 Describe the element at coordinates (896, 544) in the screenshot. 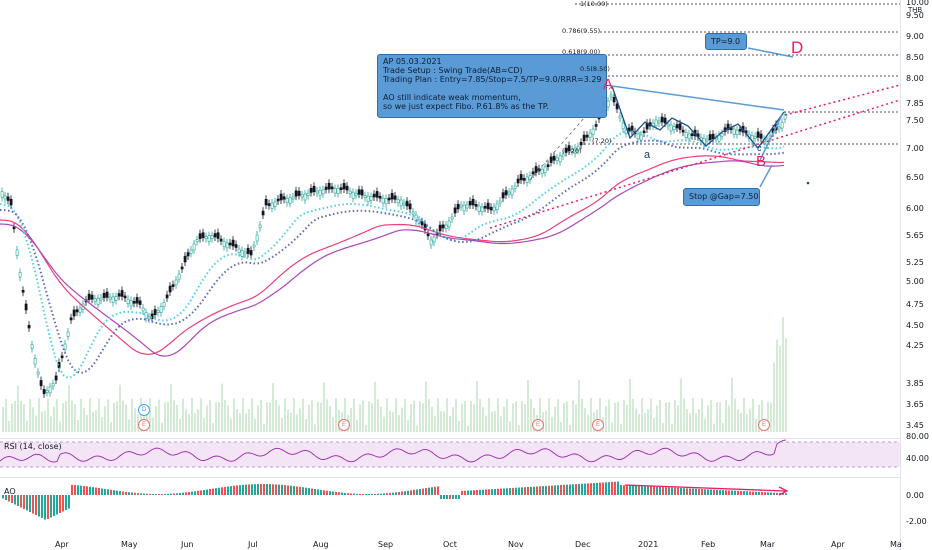

I see `time-axis-tick: Ma` at that location.